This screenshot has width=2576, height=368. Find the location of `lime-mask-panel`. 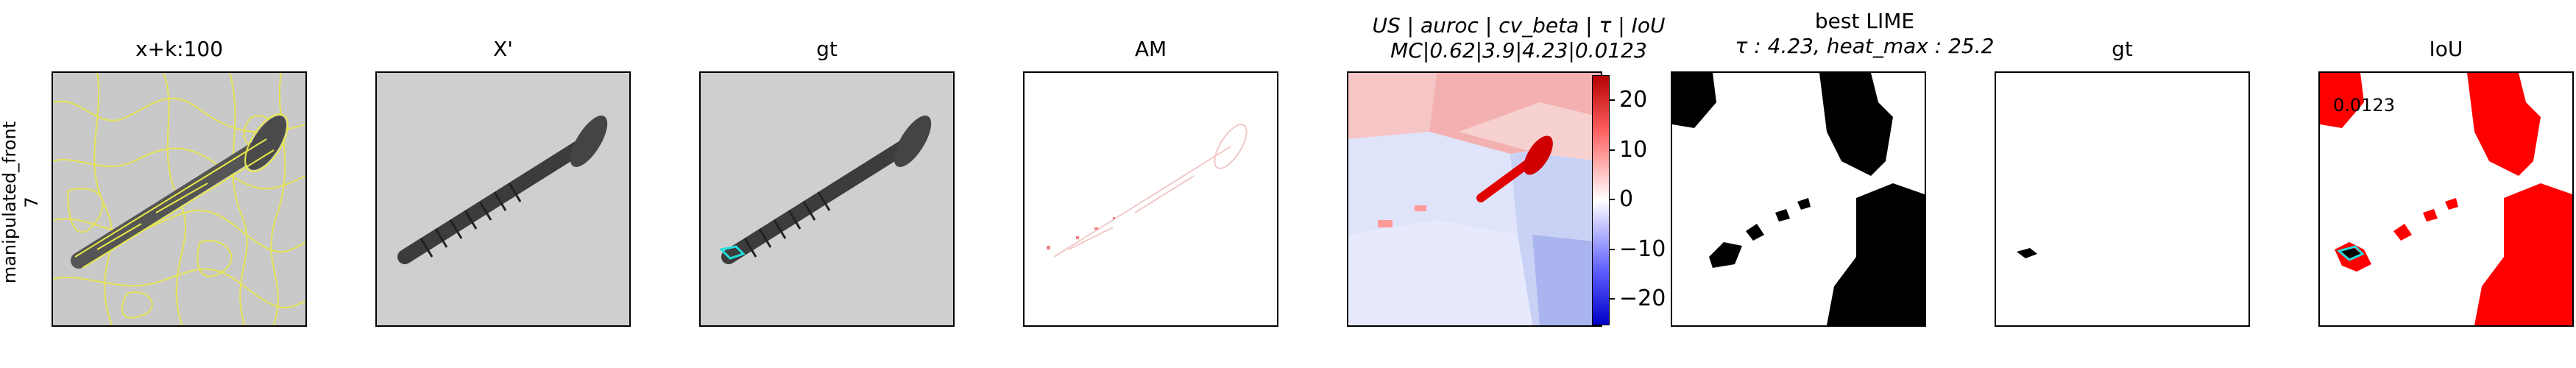

lime-mask-panel is located at coordinates (1798, 199).